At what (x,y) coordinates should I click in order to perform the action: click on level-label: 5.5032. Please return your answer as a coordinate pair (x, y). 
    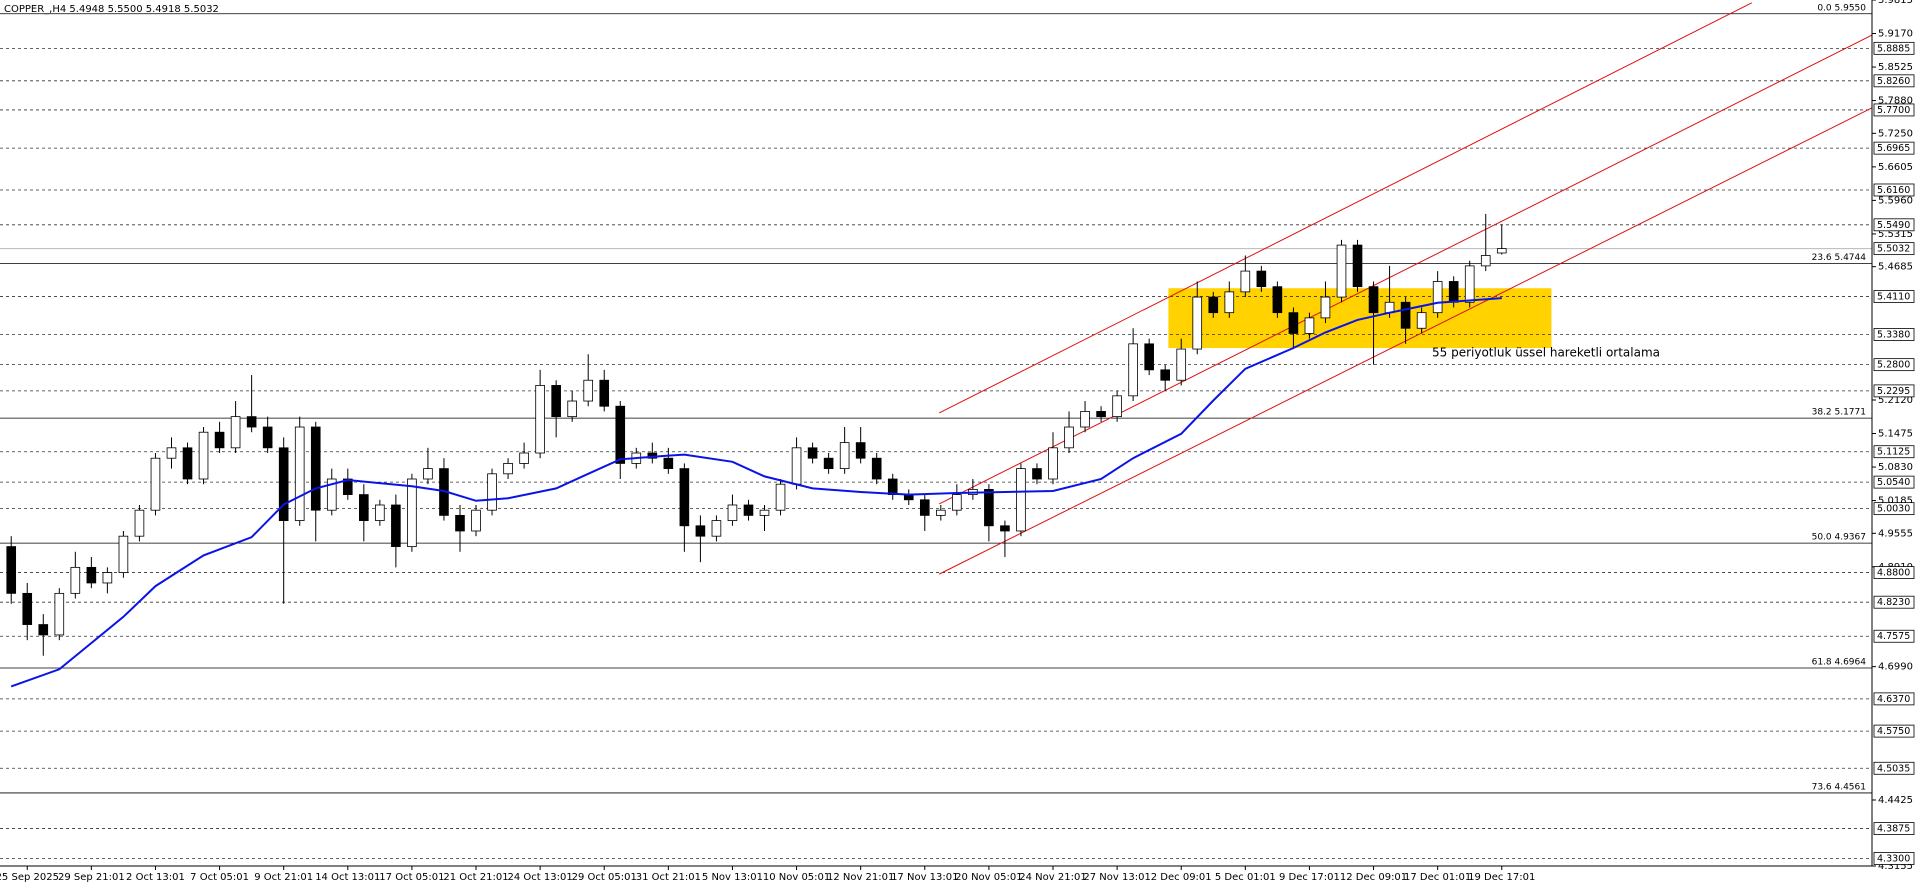
    Looking at the image, I should click on (1893, 249).